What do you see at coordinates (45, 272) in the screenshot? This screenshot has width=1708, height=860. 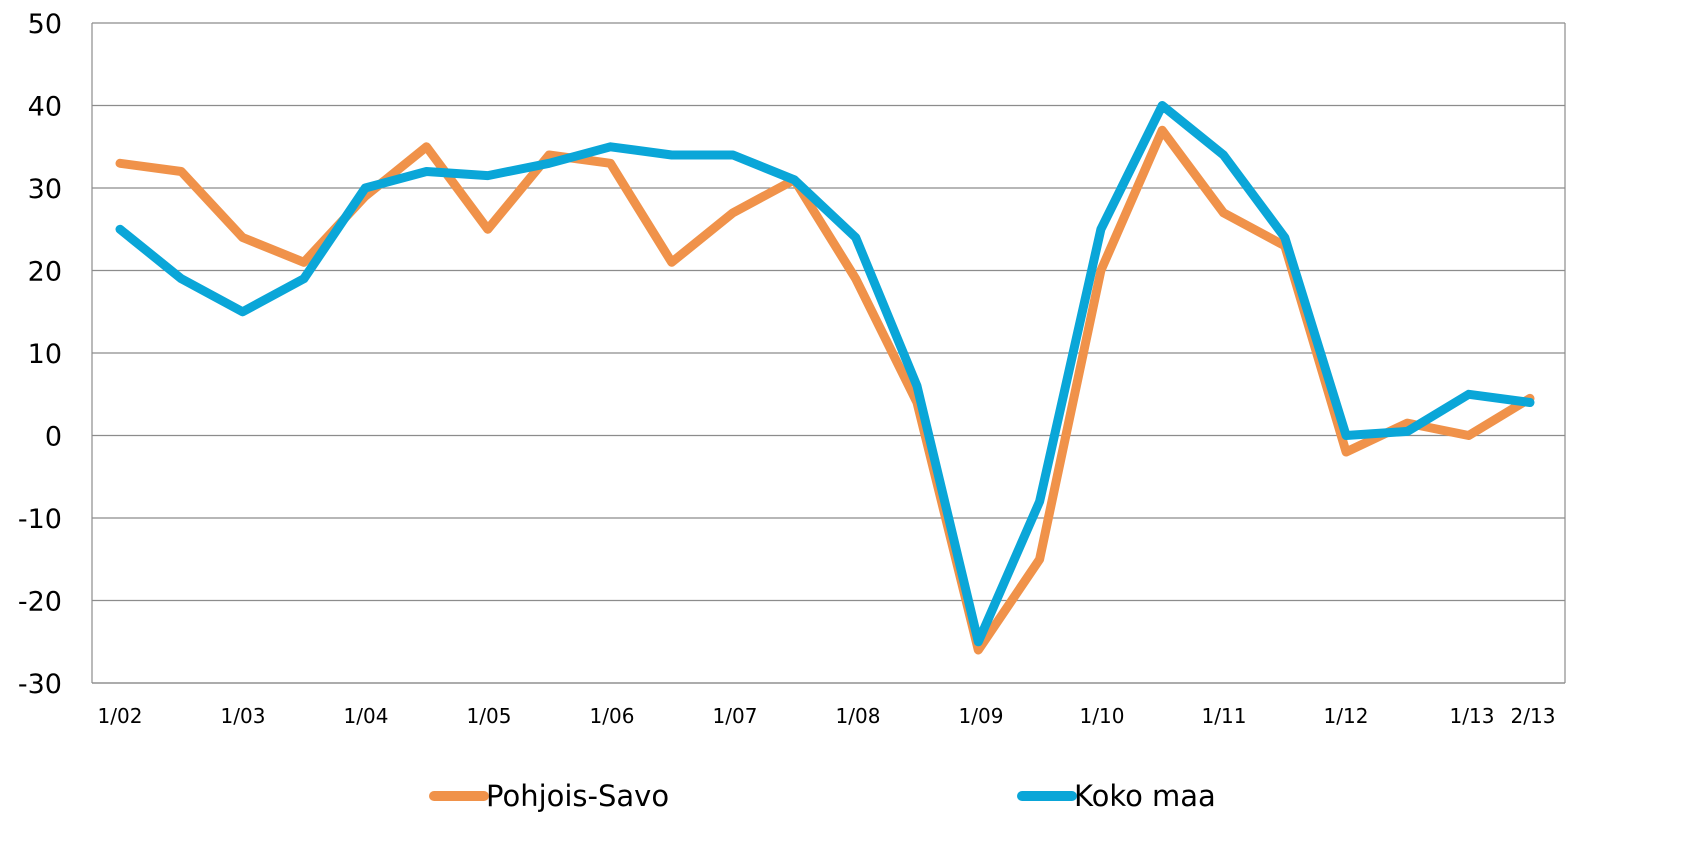 I see `y-tick-label: 20` at bounding box center [45, 272].